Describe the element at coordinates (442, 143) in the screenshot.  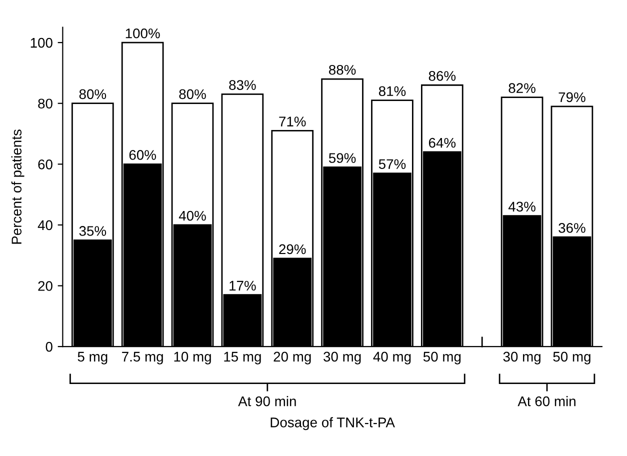
I see `data-label: 64%` at that location.